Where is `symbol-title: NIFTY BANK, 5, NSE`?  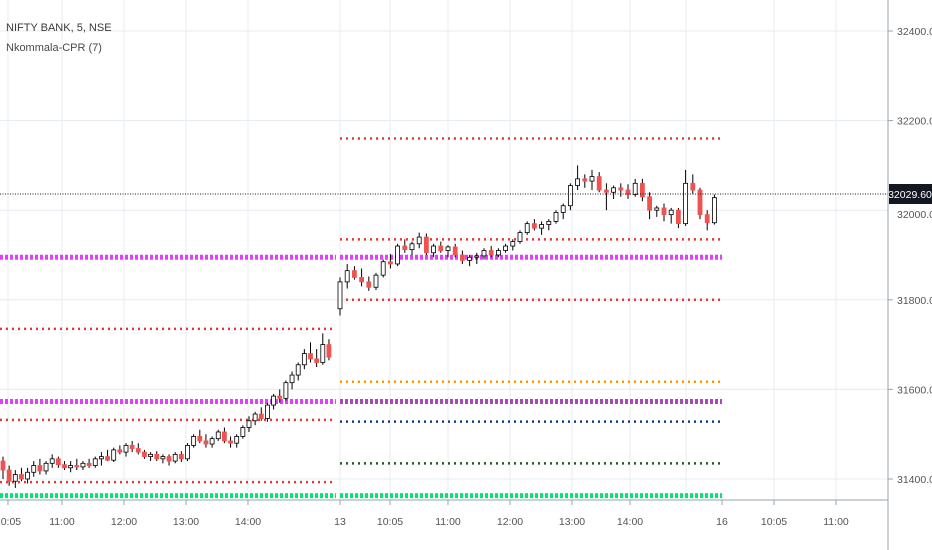
symbol-title: NIFTY BANK, 5, NSE is located at coordinates (59, 28).